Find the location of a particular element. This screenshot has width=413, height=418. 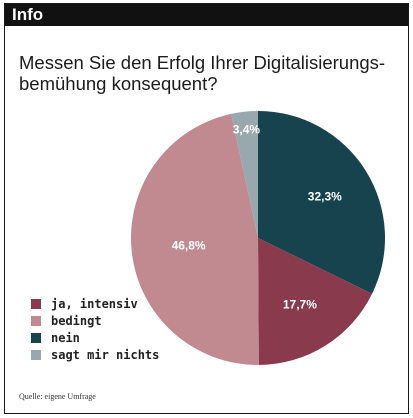

slice-value-label: 3,4% is located at coordinates (247, 129).